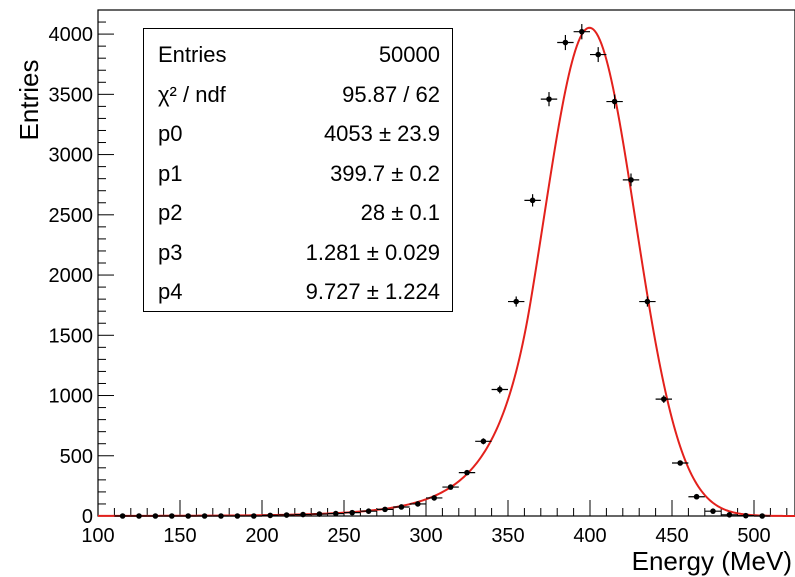 This screenshot has height=577, width=795. I want to click on stat-value: 399.7 ± 0.2, so click(385, 173).